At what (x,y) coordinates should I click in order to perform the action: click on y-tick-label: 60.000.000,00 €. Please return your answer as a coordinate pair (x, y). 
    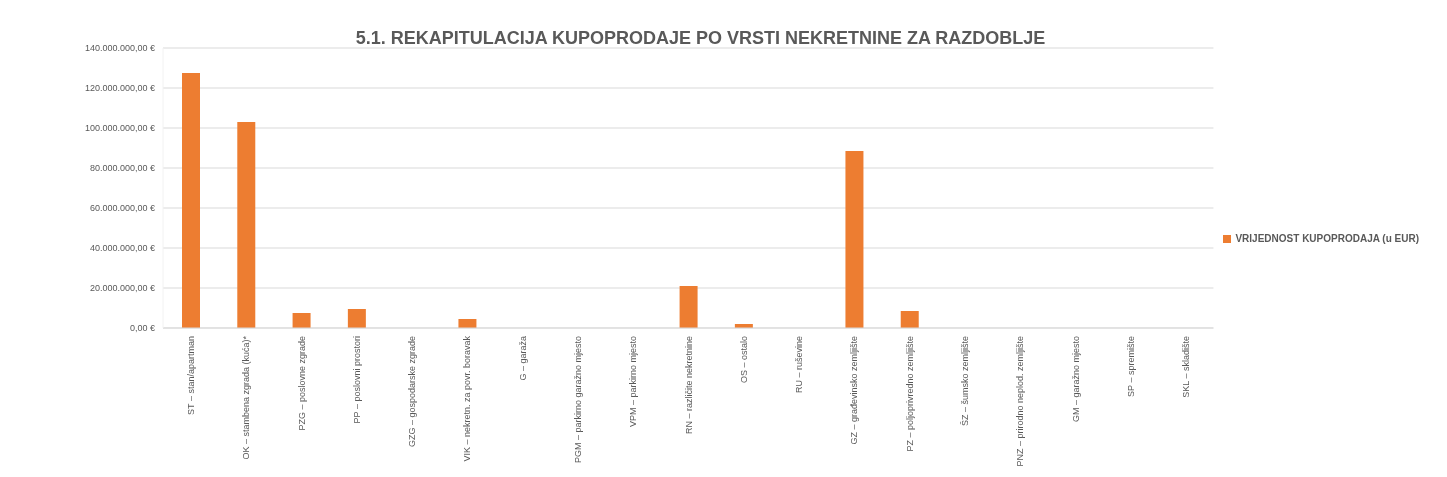
    Looking at the image, I should click on (122, 208).